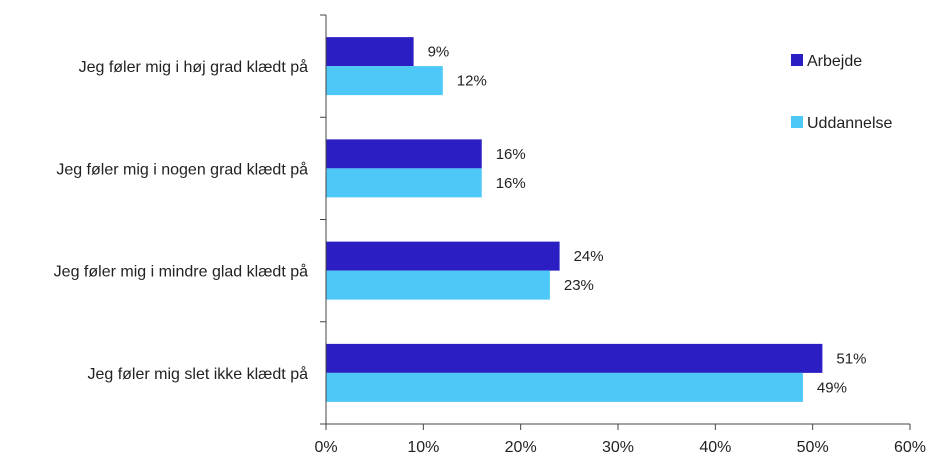 The width and height of the screenshot is (928, 464). Describe the element at coordinates (813, 447) in the screenshot. I see `x-tick-label-5: 50%` at that location.